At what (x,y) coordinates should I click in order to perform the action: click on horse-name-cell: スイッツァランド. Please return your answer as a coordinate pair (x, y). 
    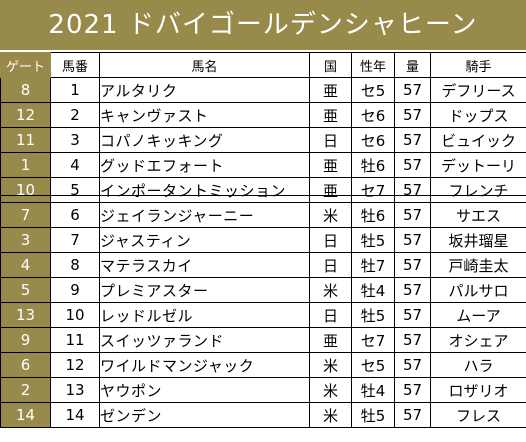
    Looking at the image, I should click on (204, 340).